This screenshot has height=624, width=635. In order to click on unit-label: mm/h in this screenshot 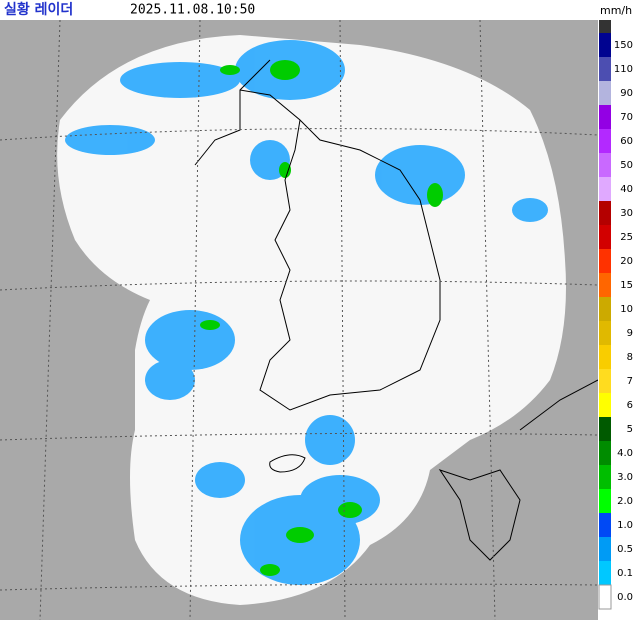, I will do `click(616, 10)`.